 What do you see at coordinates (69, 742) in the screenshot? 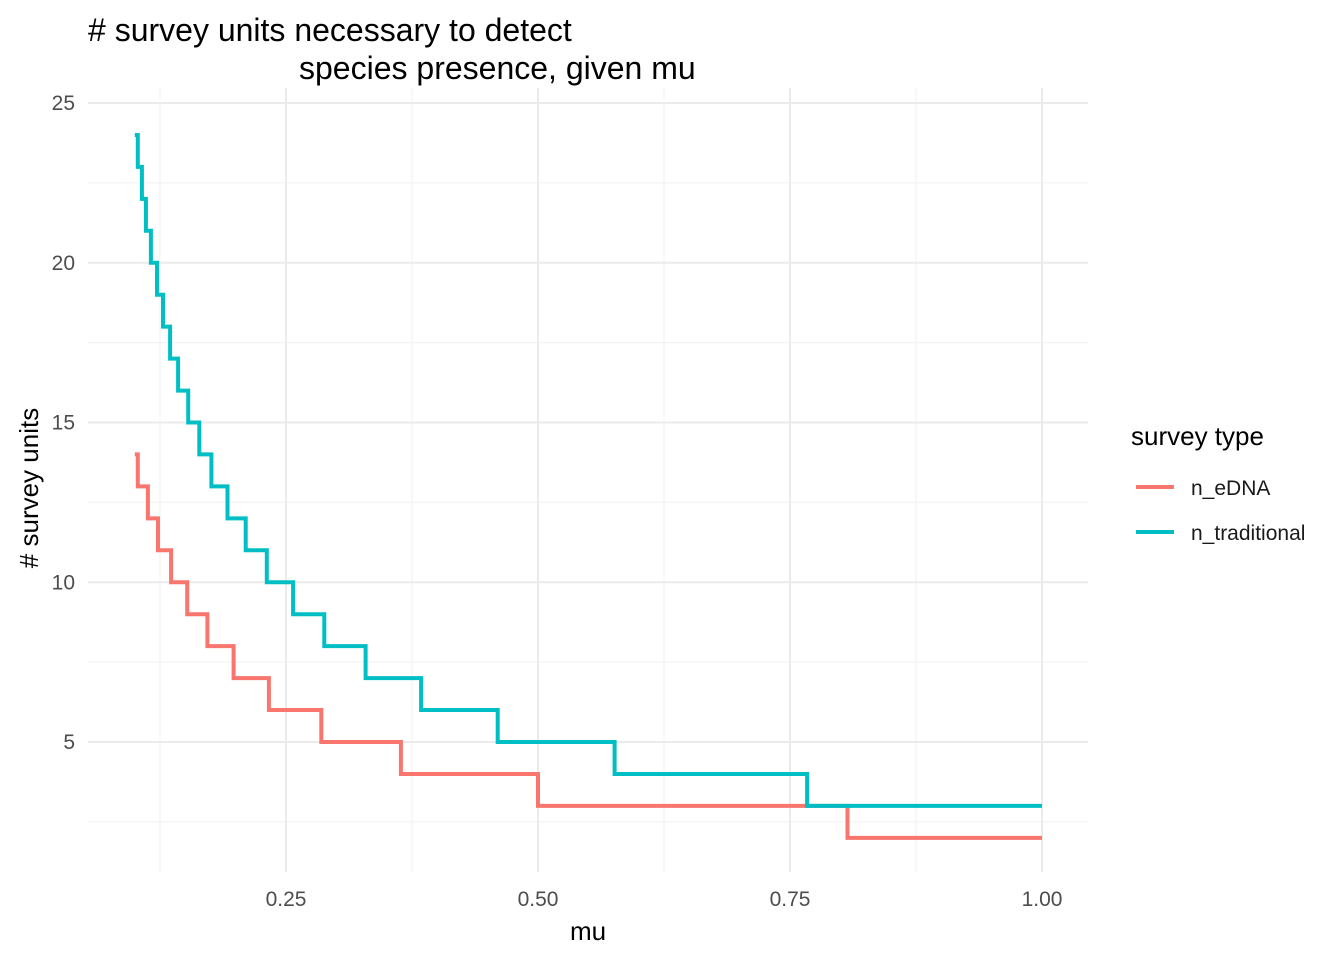
I see `y-tick-label: 5` at bounding box center [69, 742].